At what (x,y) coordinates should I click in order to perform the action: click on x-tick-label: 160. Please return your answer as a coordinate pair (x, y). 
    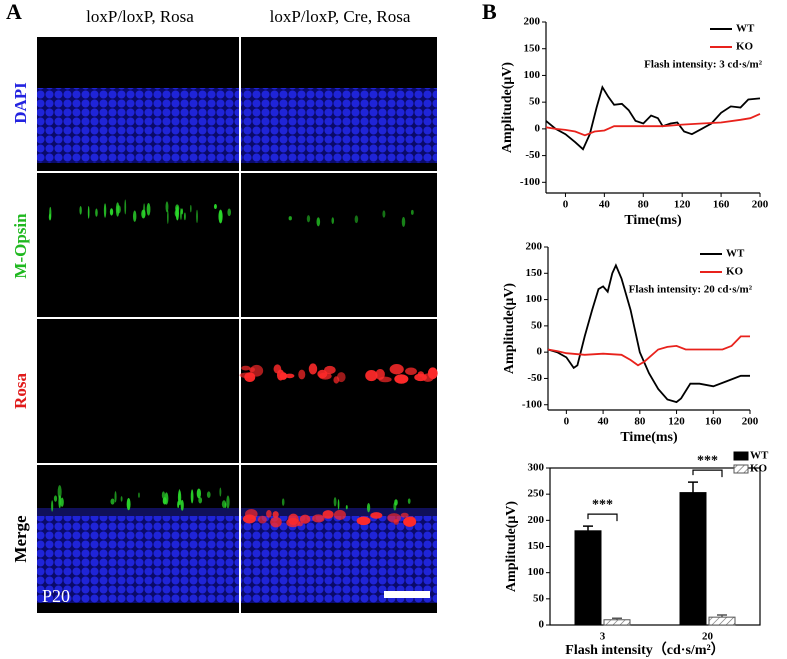
    Looking at the image, I should click on (713, 422).